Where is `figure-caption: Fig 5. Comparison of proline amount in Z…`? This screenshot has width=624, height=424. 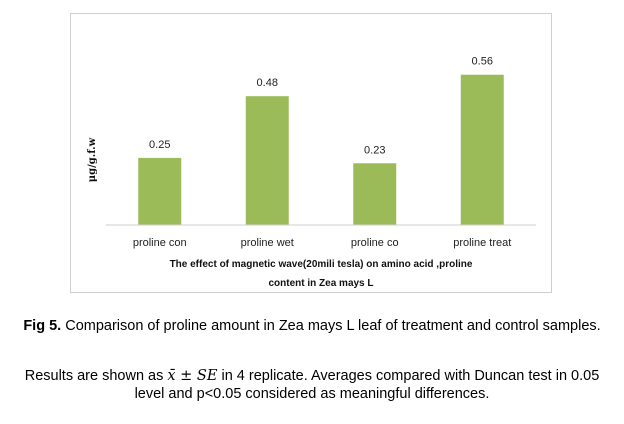
figure-caption: Fig 5. Comparison of proline amount in Z… is located at coordinates (312, 326).